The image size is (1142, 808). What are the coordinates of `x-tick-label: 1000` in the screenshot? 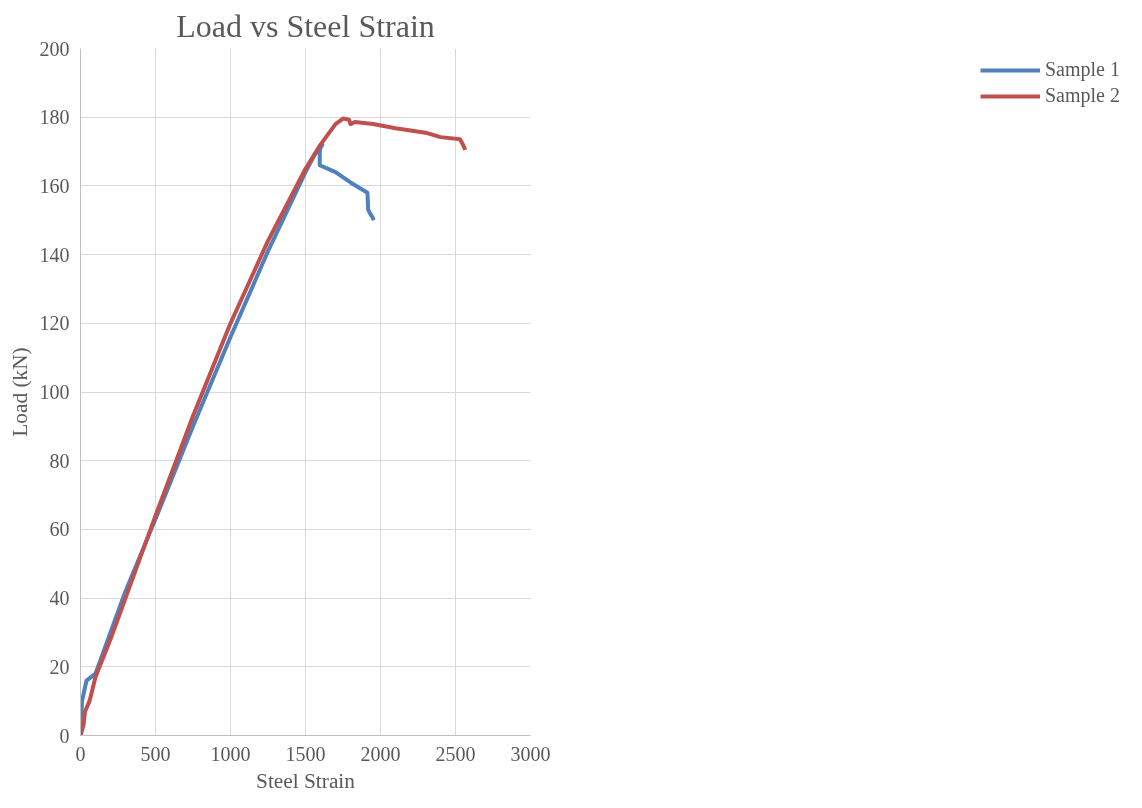 It's located at (230, 753).